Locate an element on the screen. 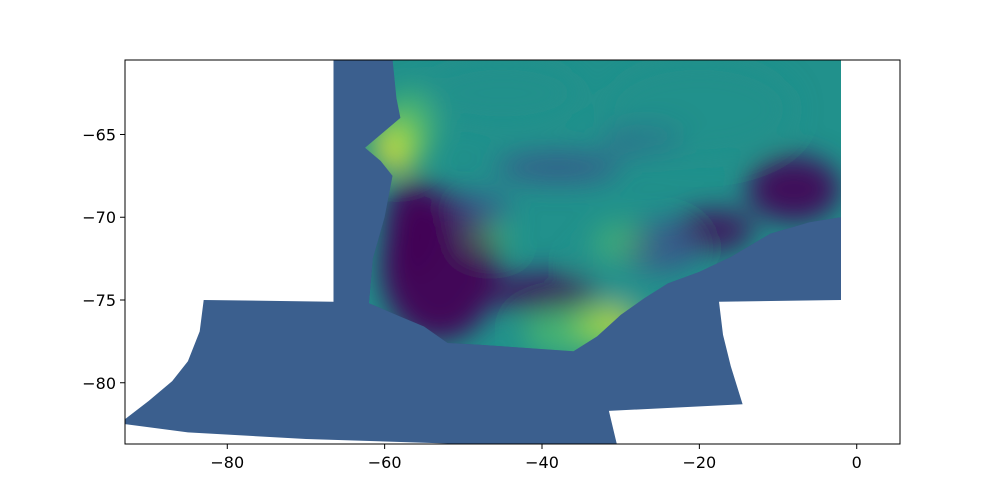  x-tick-label: −20 is located at coordinates (699, 462).